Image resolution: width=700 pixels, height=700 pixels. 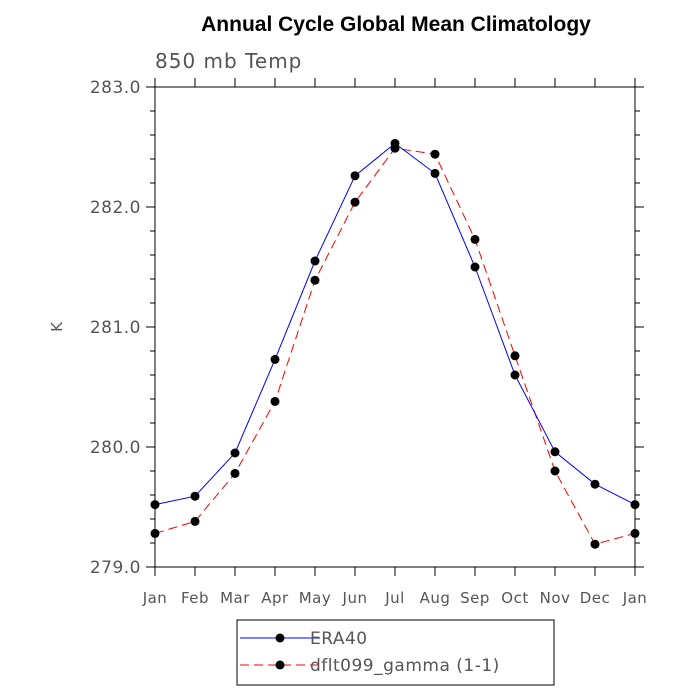 I want to click on legend-marker-era40, so click(x=280, y=638).